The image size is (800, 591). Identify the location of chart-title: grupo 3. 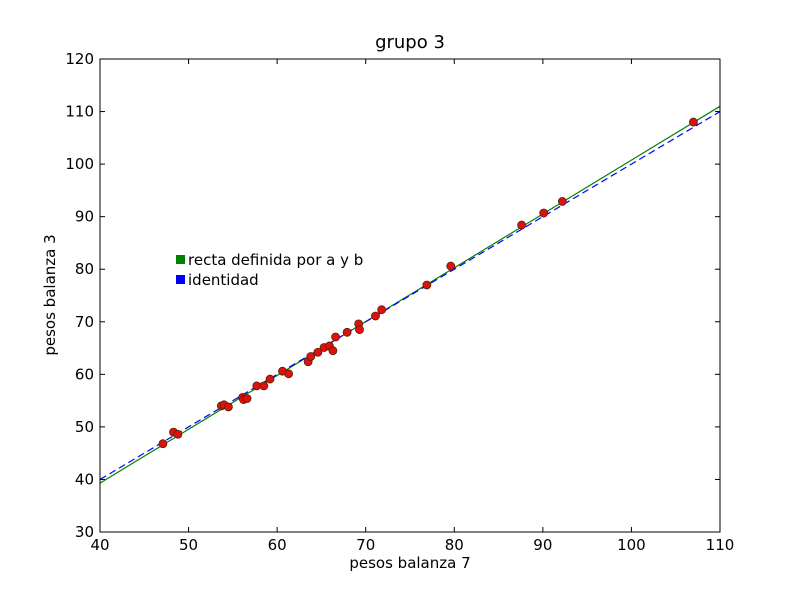
(410, 42).